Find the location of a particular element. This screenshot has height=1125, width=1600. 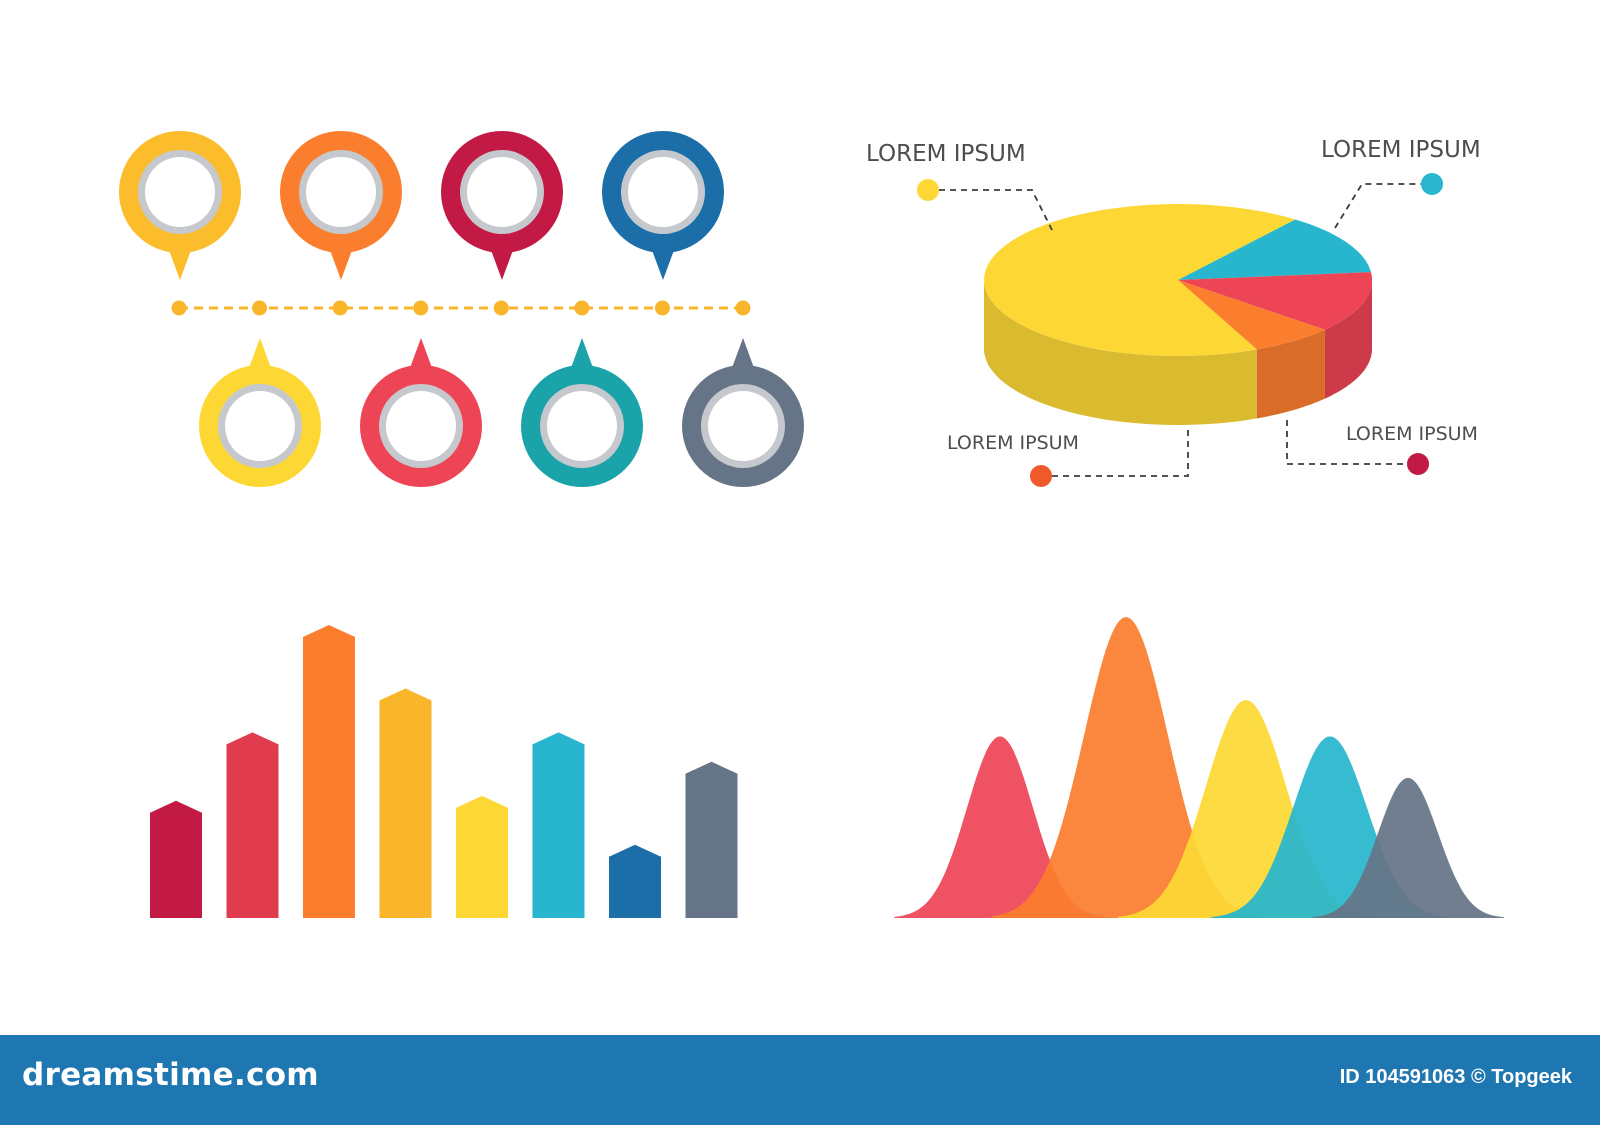

footer-banner: dreamstime.com ID 104591063 © Topgeek is located at coordinates (800, 1080).